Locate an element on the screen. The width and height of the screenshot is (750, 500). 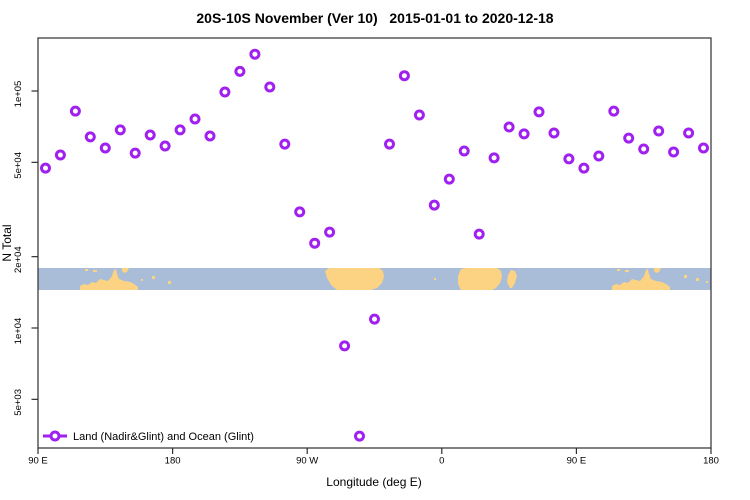
world-map-strip is located at coordinates (374, 279).